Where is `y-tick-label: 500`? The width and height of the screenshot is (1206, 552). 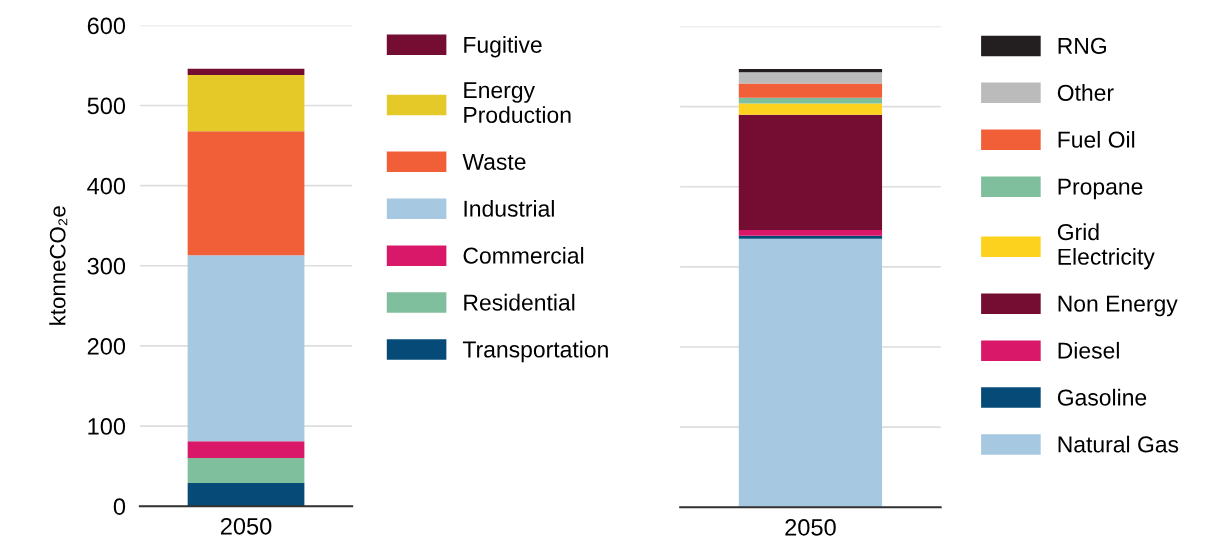 y-tick-label: 500 is located at coordinates (106, 106).